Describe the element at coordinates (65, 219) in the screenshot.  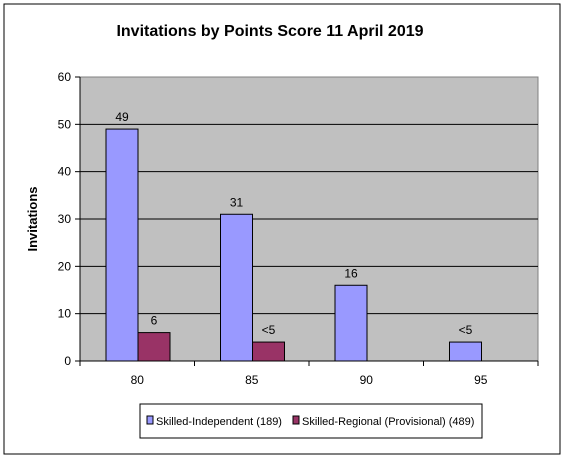
I see `y-tick-label: 30` at that location.